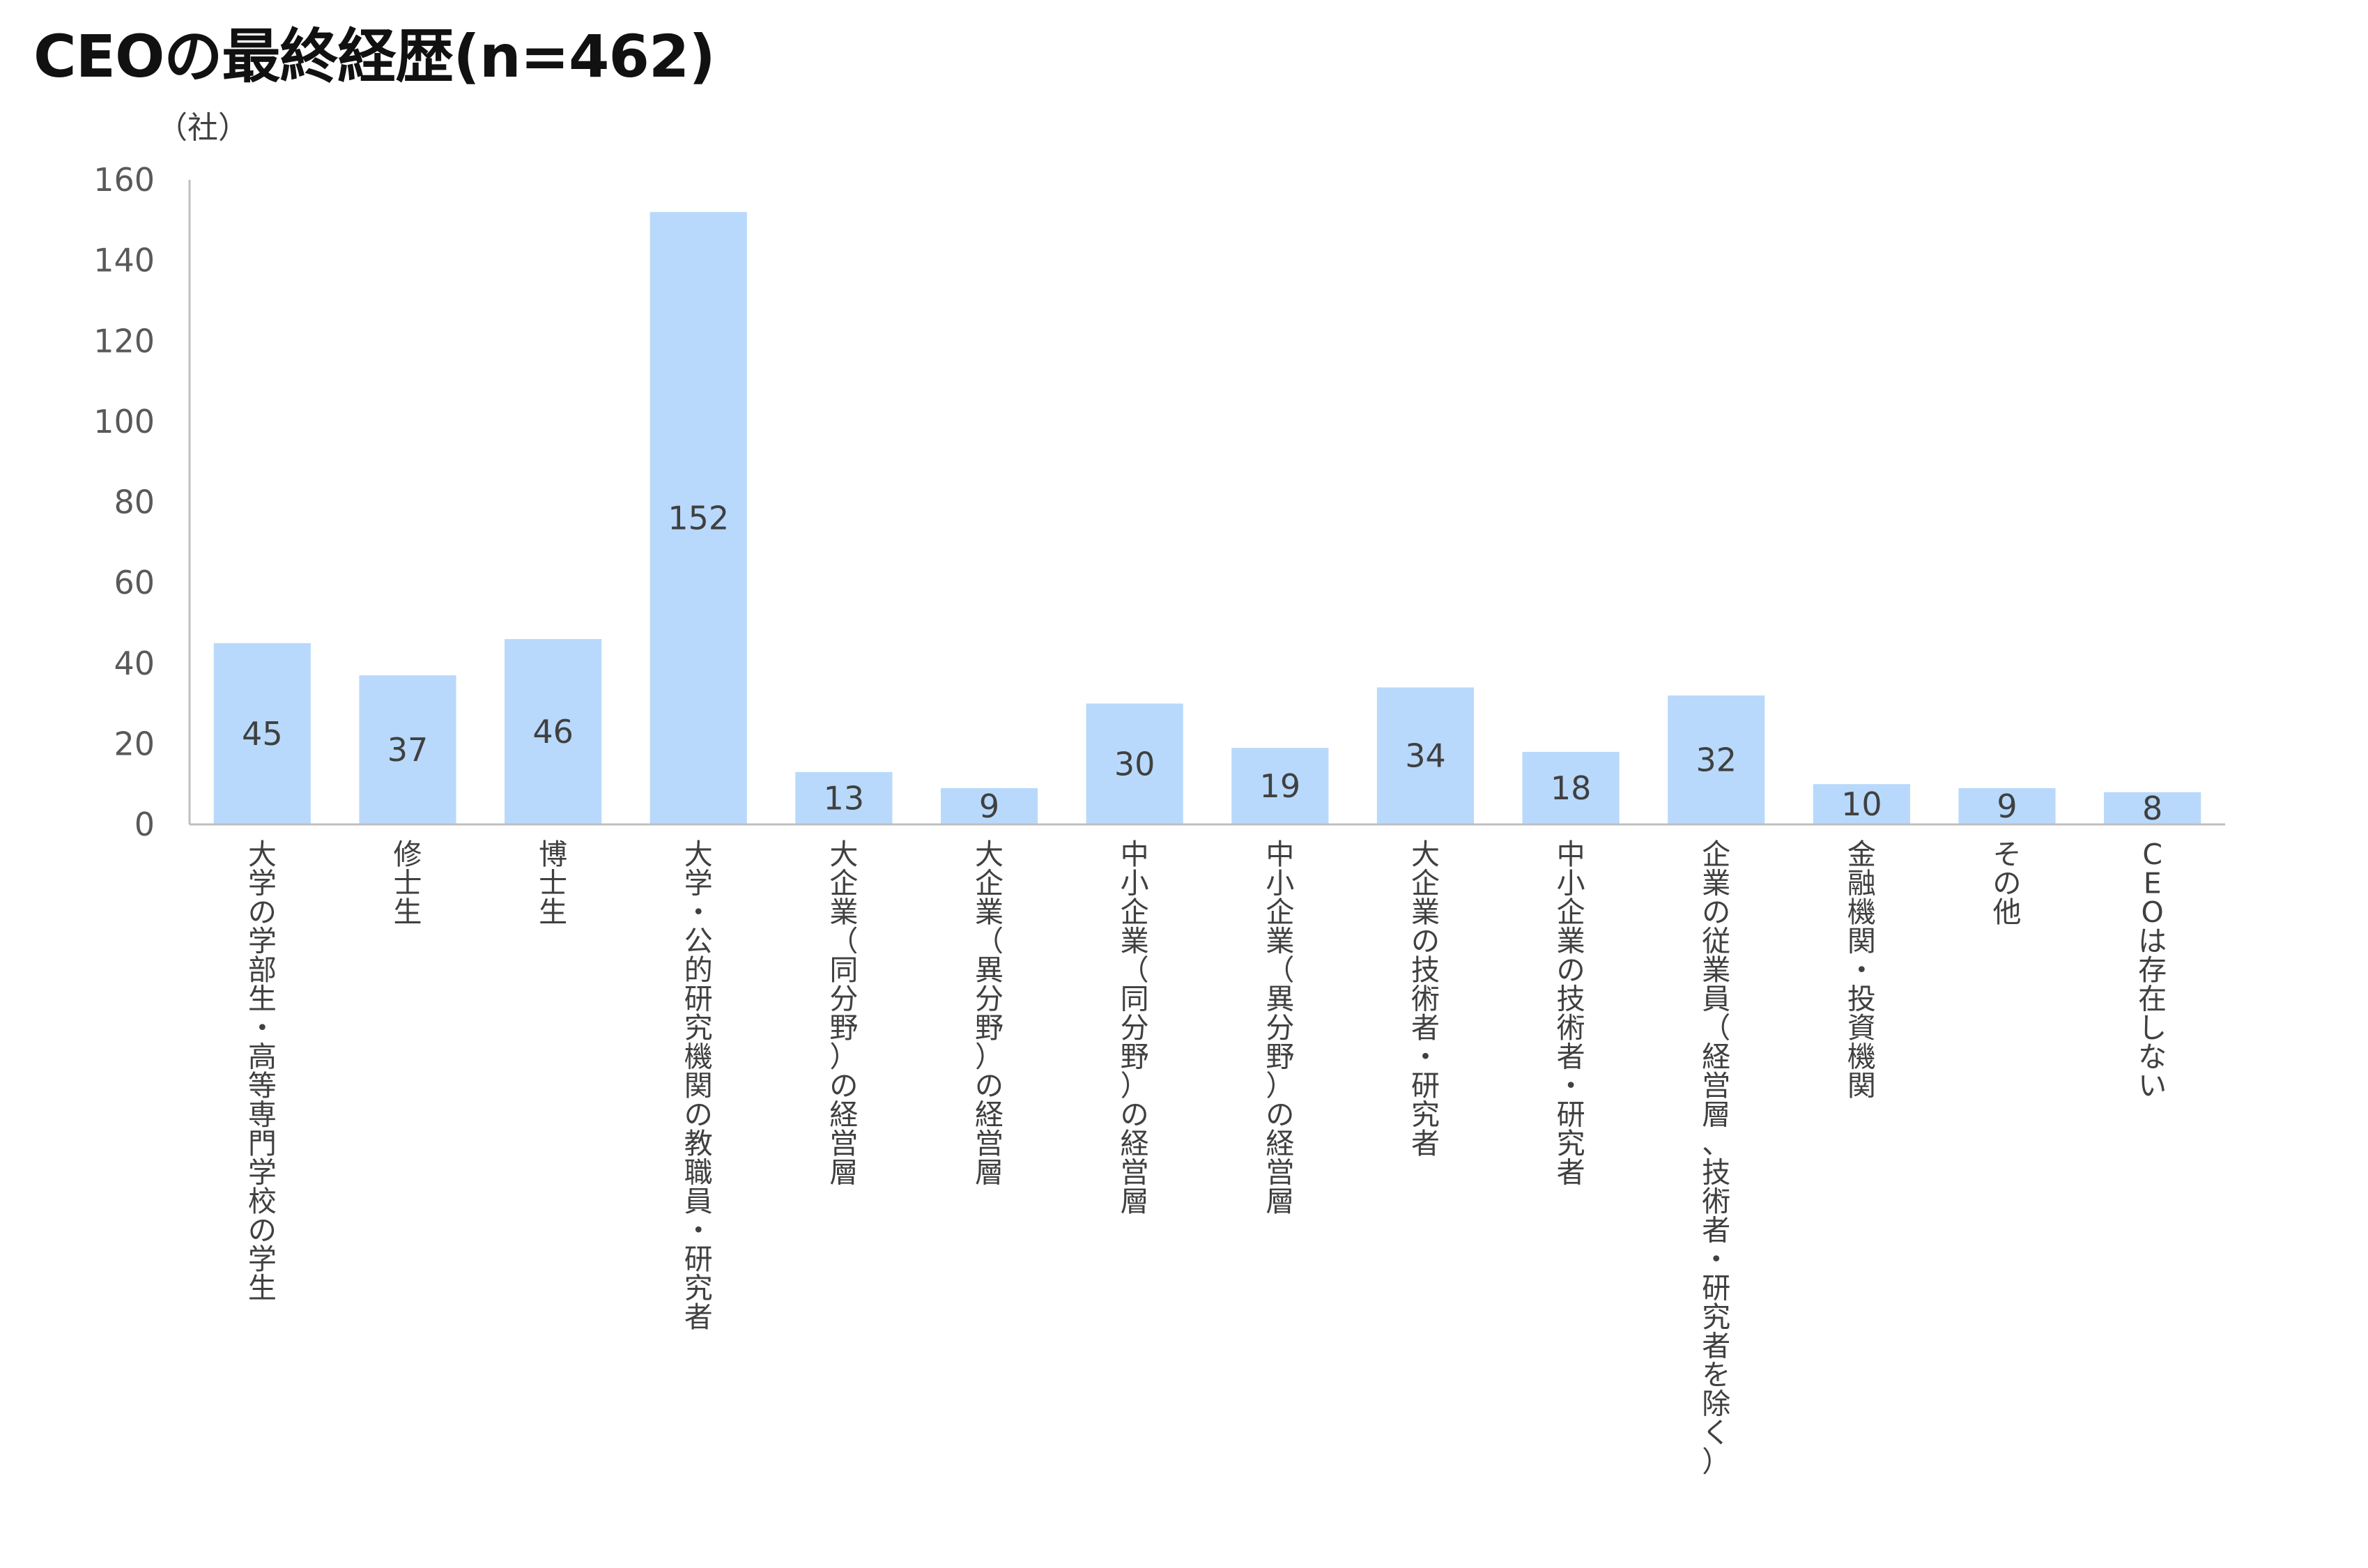  I want to click on y-tick-label: 160, so click(124, 180).